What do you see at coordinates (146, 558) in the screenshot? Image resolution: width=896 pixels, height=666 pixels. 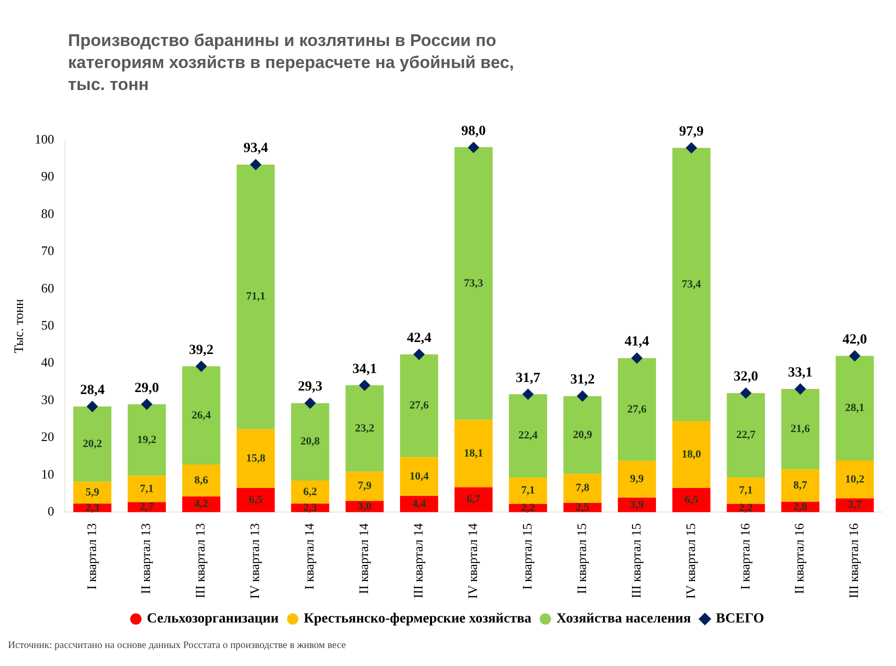 I see `x-tick-label: II квартал 13` at bounding box center [146, 558].